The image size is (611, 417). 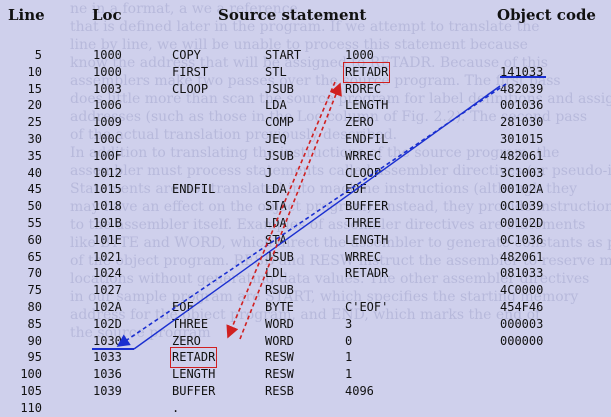 What do you see at coordinates (276, 139) in the screenshot?
I see `cell-opcode: JEQ` at bounding box center [276, 139].